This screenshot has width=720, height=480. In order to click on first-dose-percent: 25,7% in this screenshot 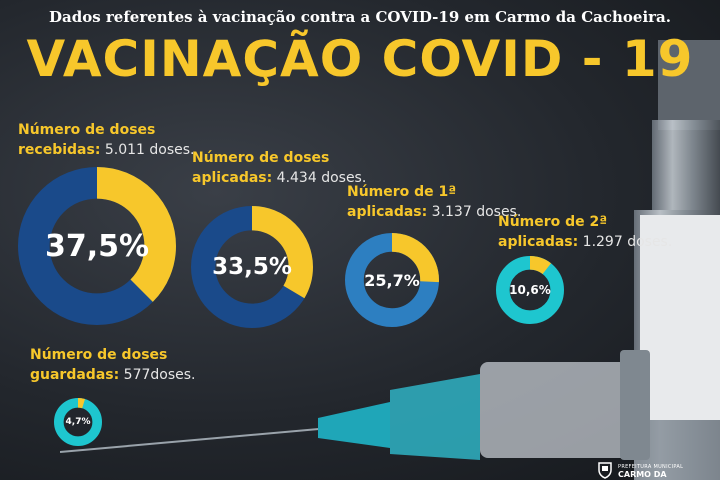, I will do `click(392, 280)`.